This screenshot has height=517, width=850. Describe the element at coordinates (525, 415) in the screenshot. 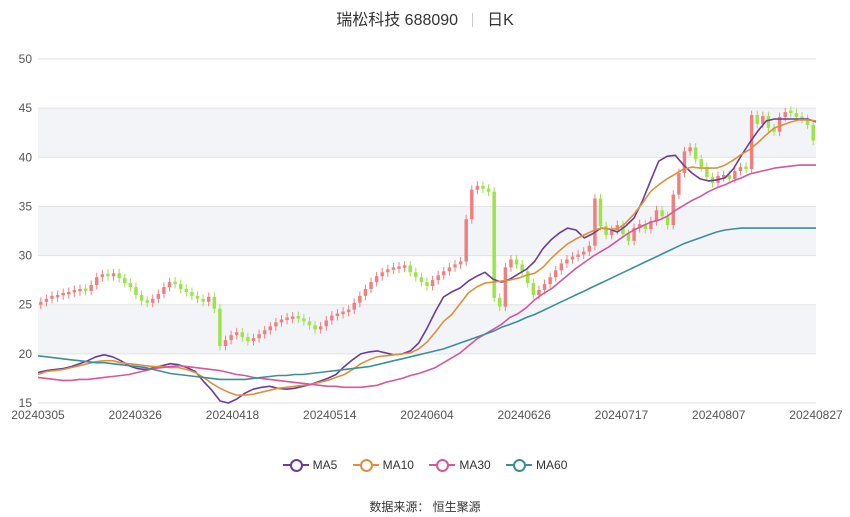

I see `x-tick-label: 20240626` at that location.